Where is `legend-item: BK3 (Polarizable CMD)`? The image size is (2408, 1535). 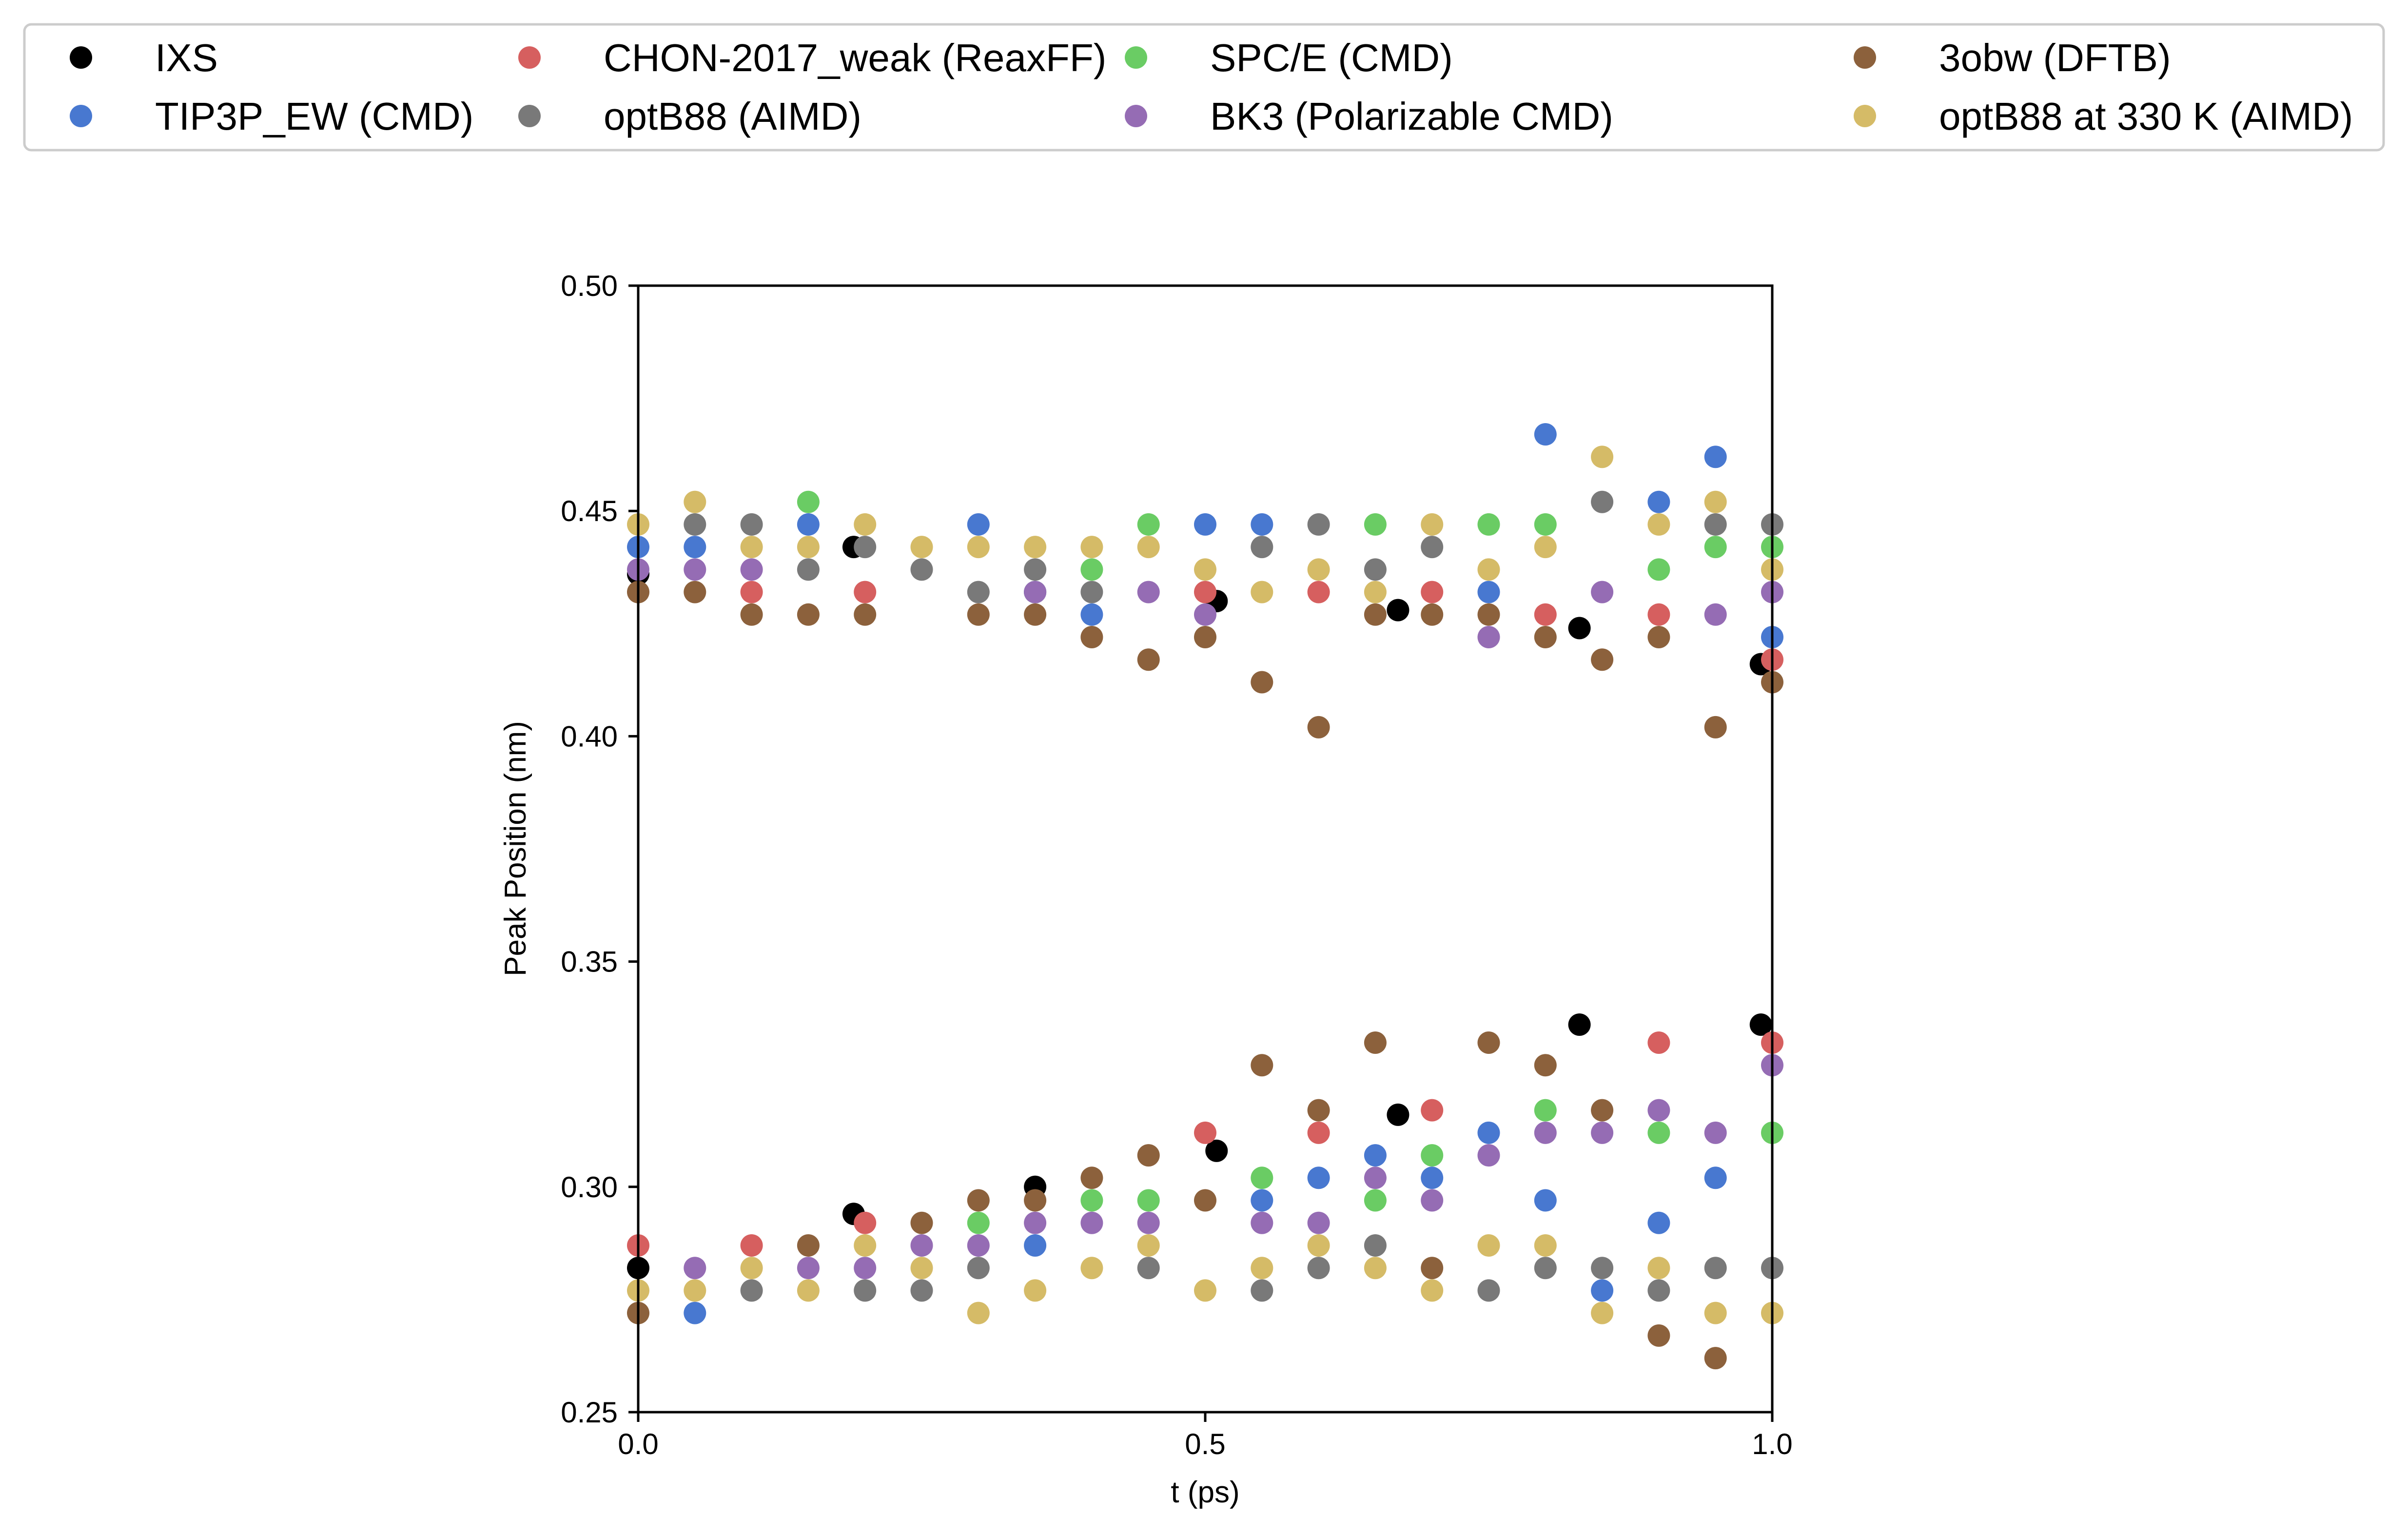
legend-item: BK3 (Polarizable CMD) is located at coordinates (1369, 117).